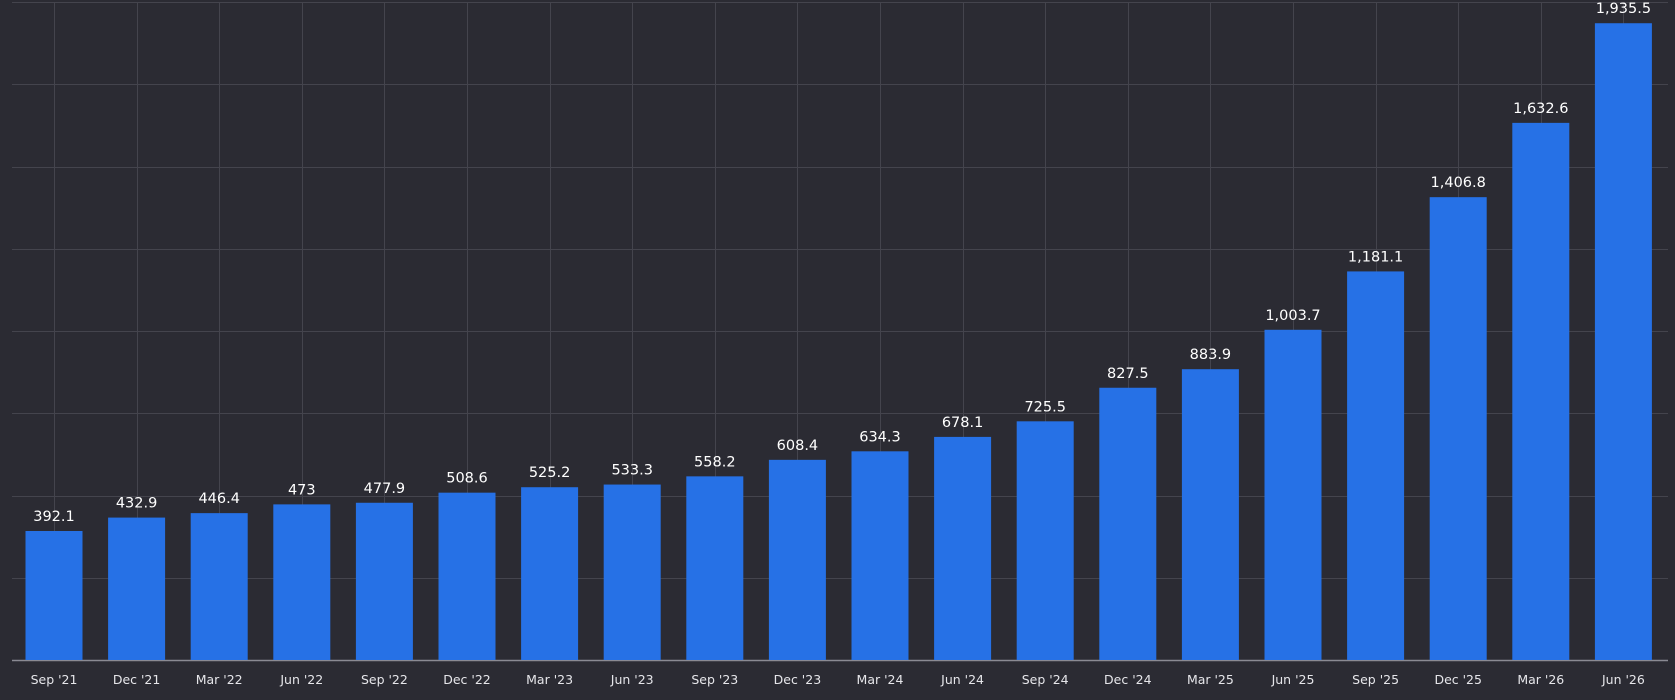 The height and width of the screenshot is (700, 1675). I want to click on x-tick-label-4: Sep '22, so click(384, 679).